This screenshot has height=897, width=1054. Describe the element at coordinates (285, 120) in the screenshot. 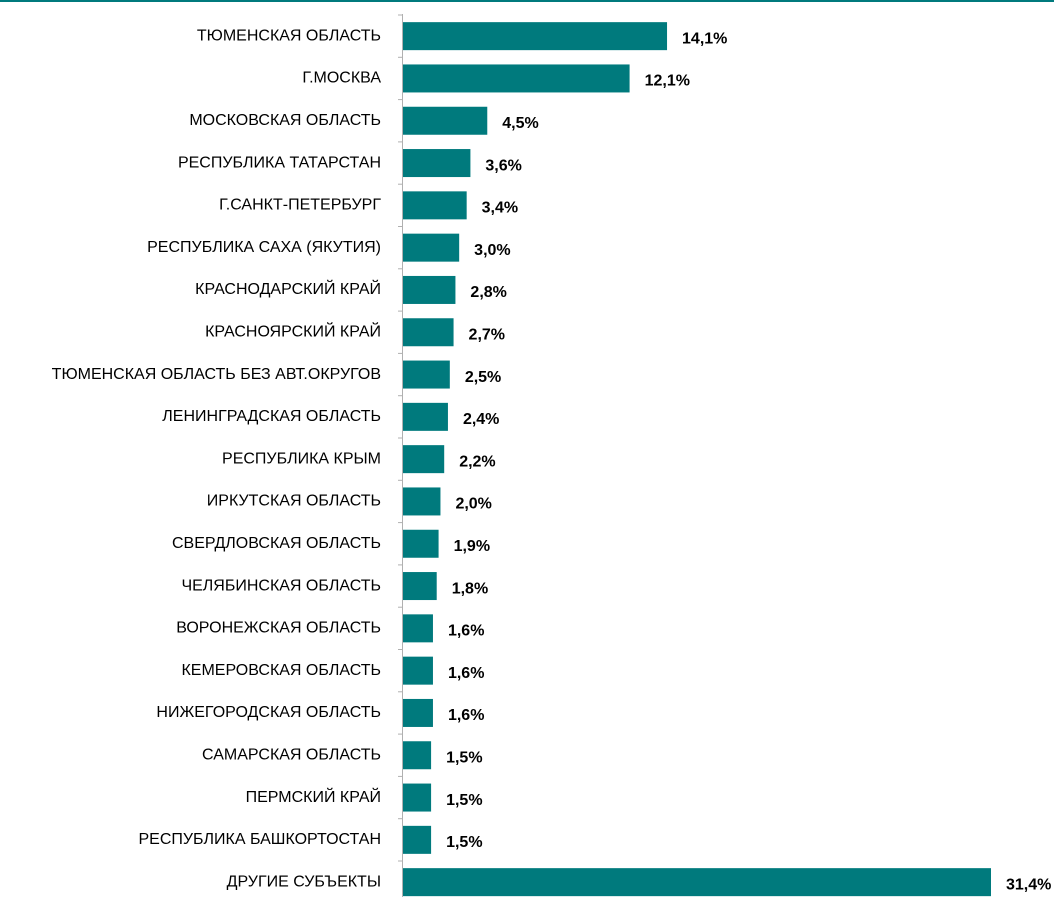

I see `category-label: МОСКОВСКАЯ ОБЛАСТЬ` at that location.